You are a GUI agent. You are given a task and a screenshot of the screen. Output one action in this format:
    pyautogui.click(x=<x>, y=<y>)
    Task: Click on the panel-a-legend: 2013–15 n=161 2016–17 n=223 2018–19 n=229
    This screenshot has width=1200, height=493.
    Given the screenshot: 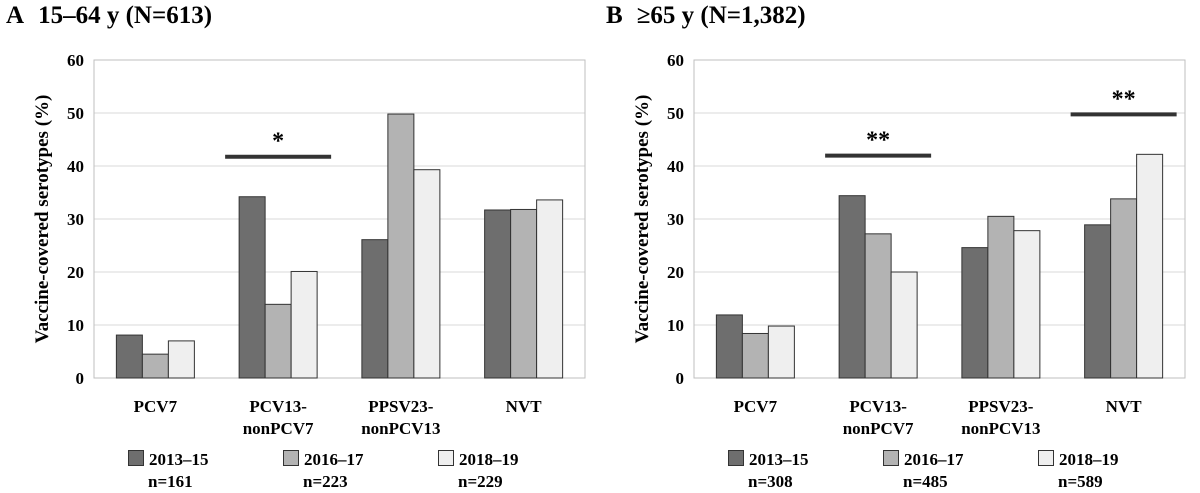 What is the action you would take?
    pyautogui.click(x=300, y=471)
    